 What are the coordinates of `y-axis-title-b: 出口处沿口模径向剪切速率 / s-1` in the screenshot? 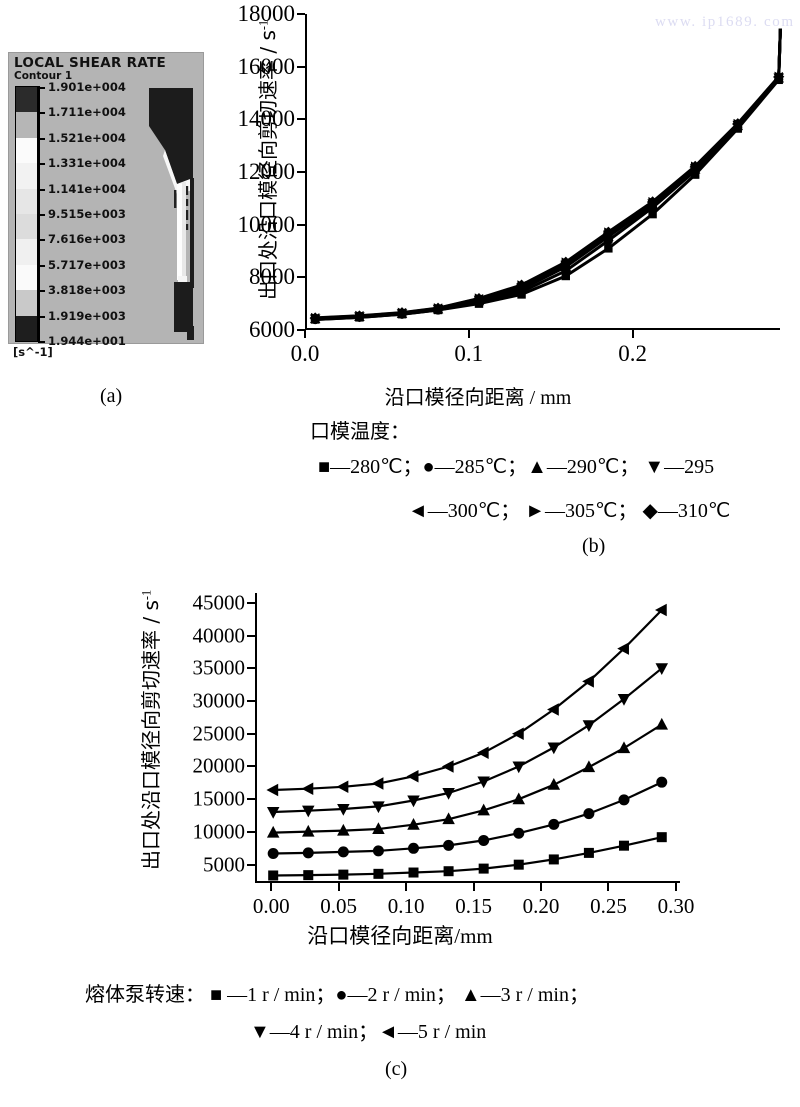 It's located at (266, 160).